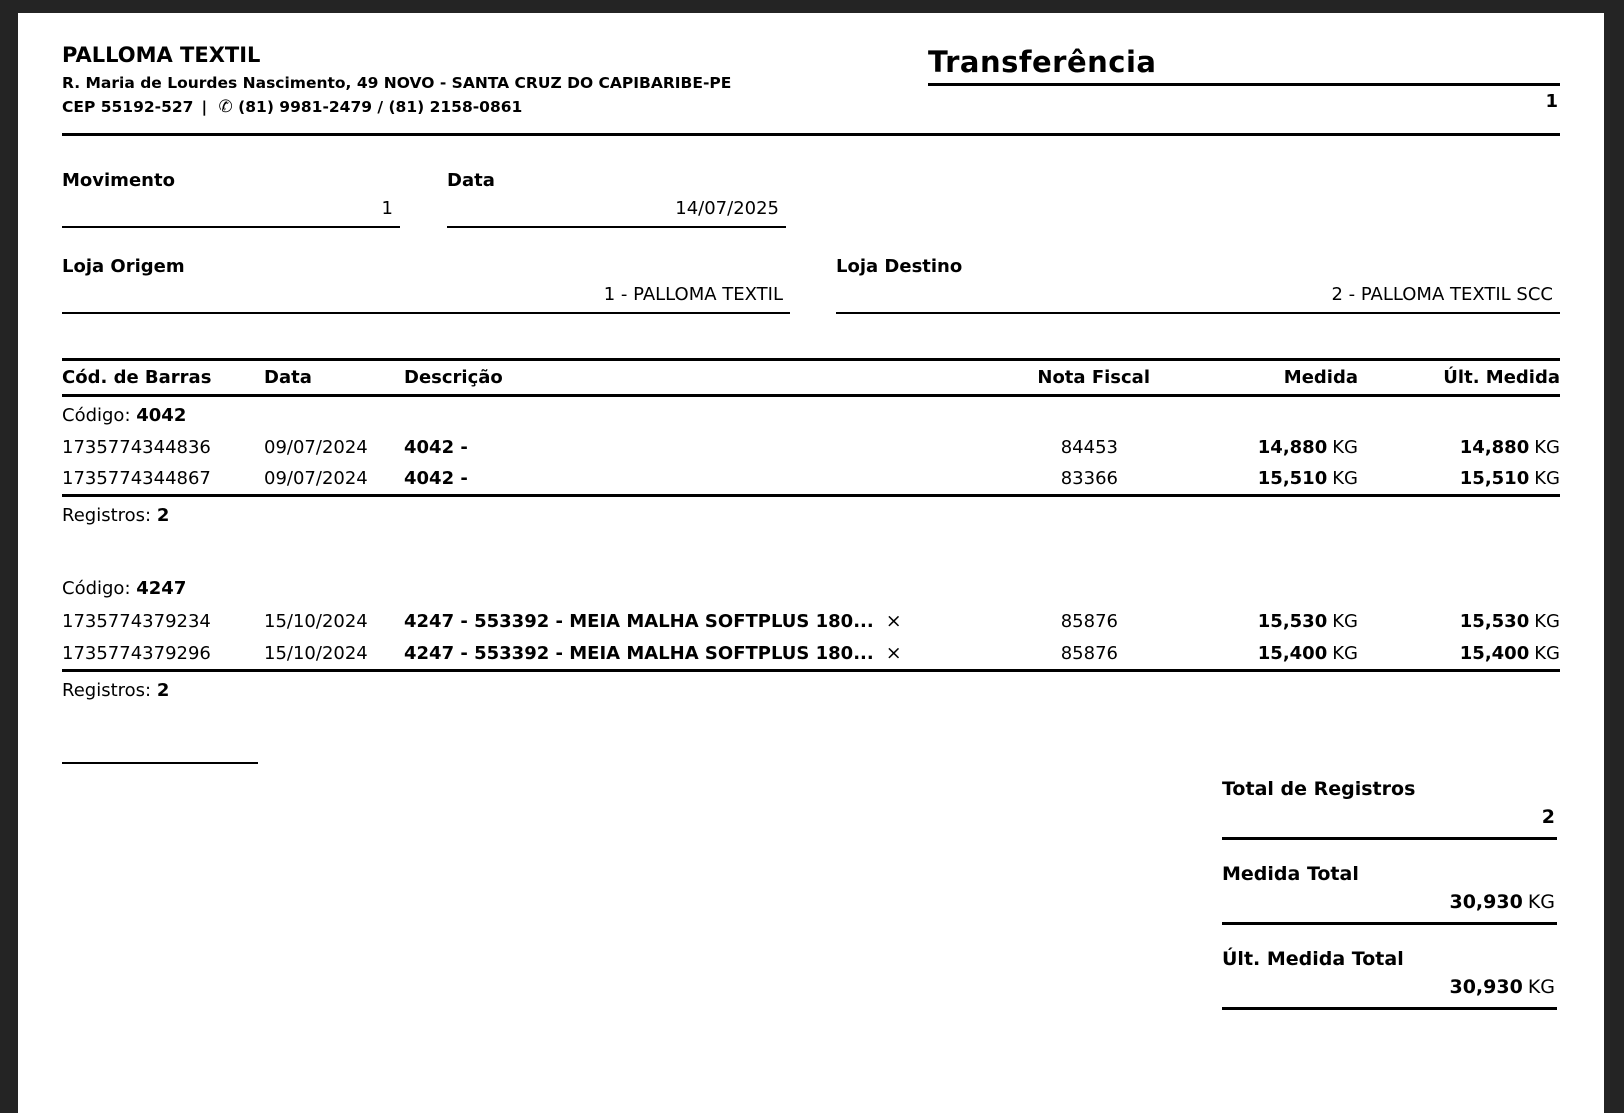  What do you see at coordinates (160, 763) in the screenshot?
I see `signature-line` at bounding box center [160, 763].